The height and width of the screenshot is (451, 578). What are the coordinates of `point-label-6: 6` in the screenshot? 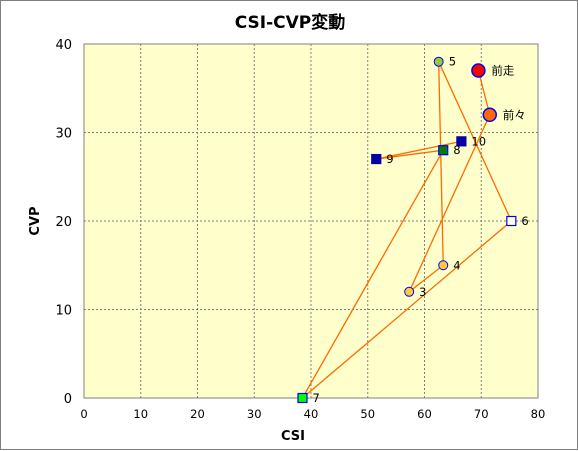 It's located at (524, 221).